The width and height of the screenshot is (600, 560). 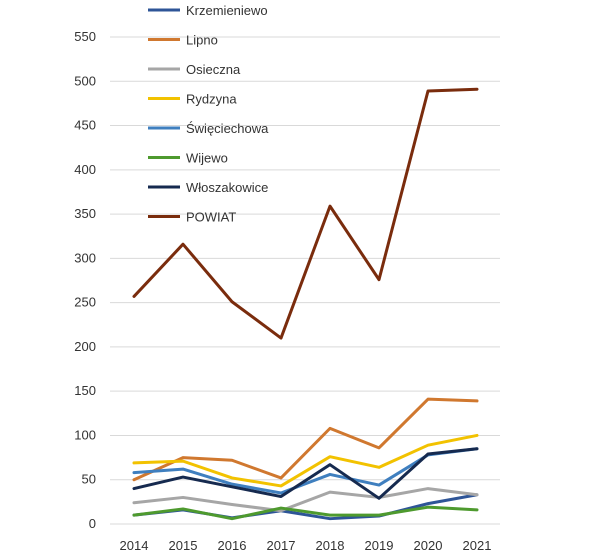 I want to click on series-line-osieczna, so click(x=305, y=500).